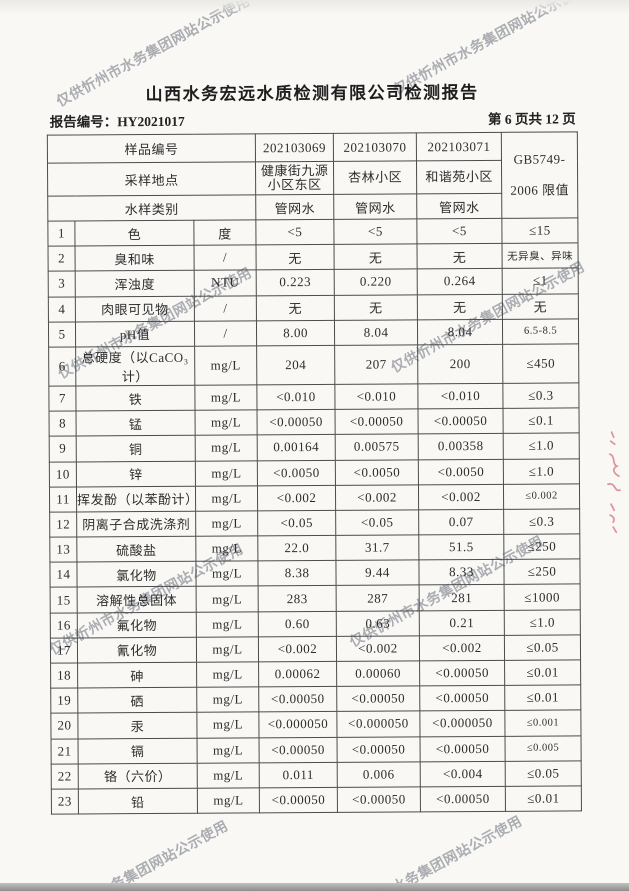  What do you see at coordinates (376, 332) in the screenshot?
I see `value-cell-2: 8.04` at bounding box center [376, 332].